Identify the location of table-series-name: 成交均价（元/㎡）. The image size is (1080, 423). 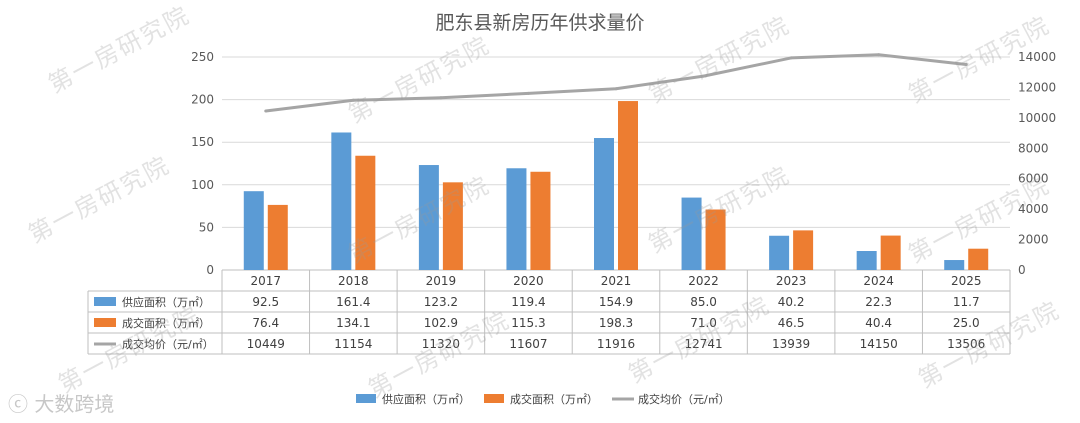
(168, 344).